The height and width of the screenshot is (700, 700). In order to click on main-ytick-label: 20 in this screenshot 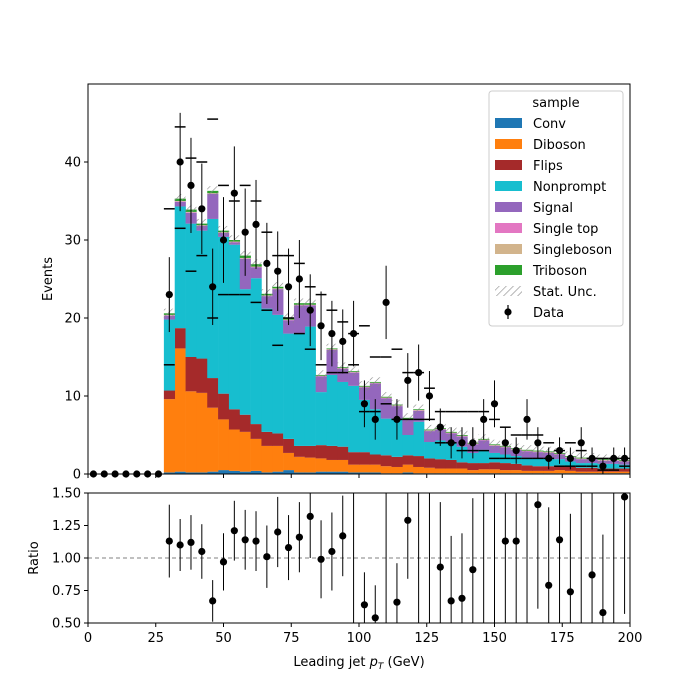, I will do `click(72, 319)`.